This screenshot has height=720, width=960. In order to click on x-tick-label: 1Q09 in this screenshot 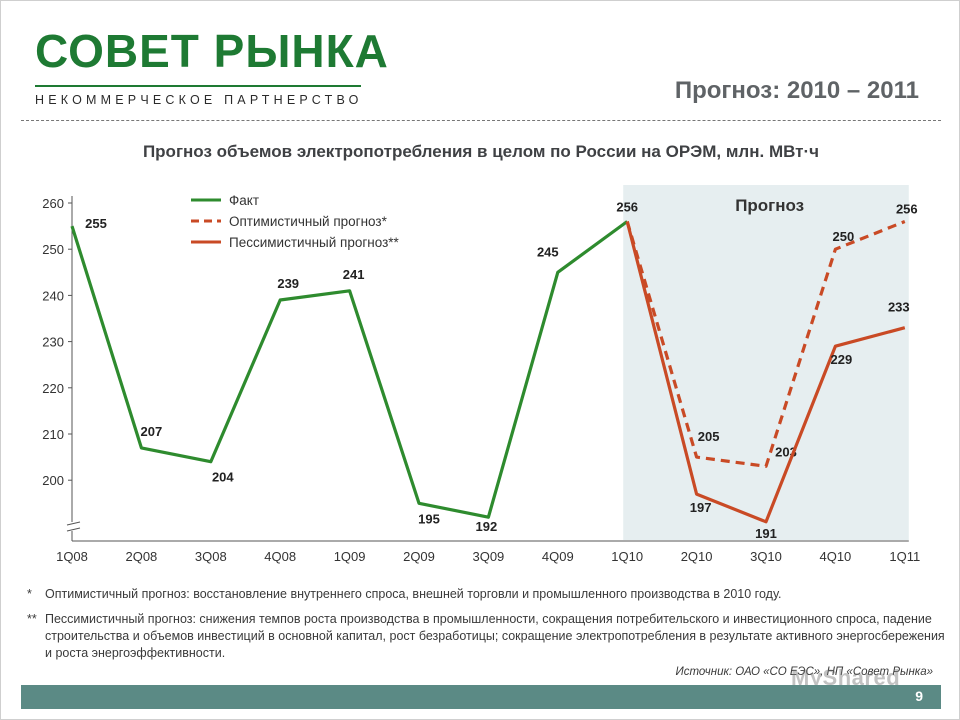, I will do `click(350, 556)`.